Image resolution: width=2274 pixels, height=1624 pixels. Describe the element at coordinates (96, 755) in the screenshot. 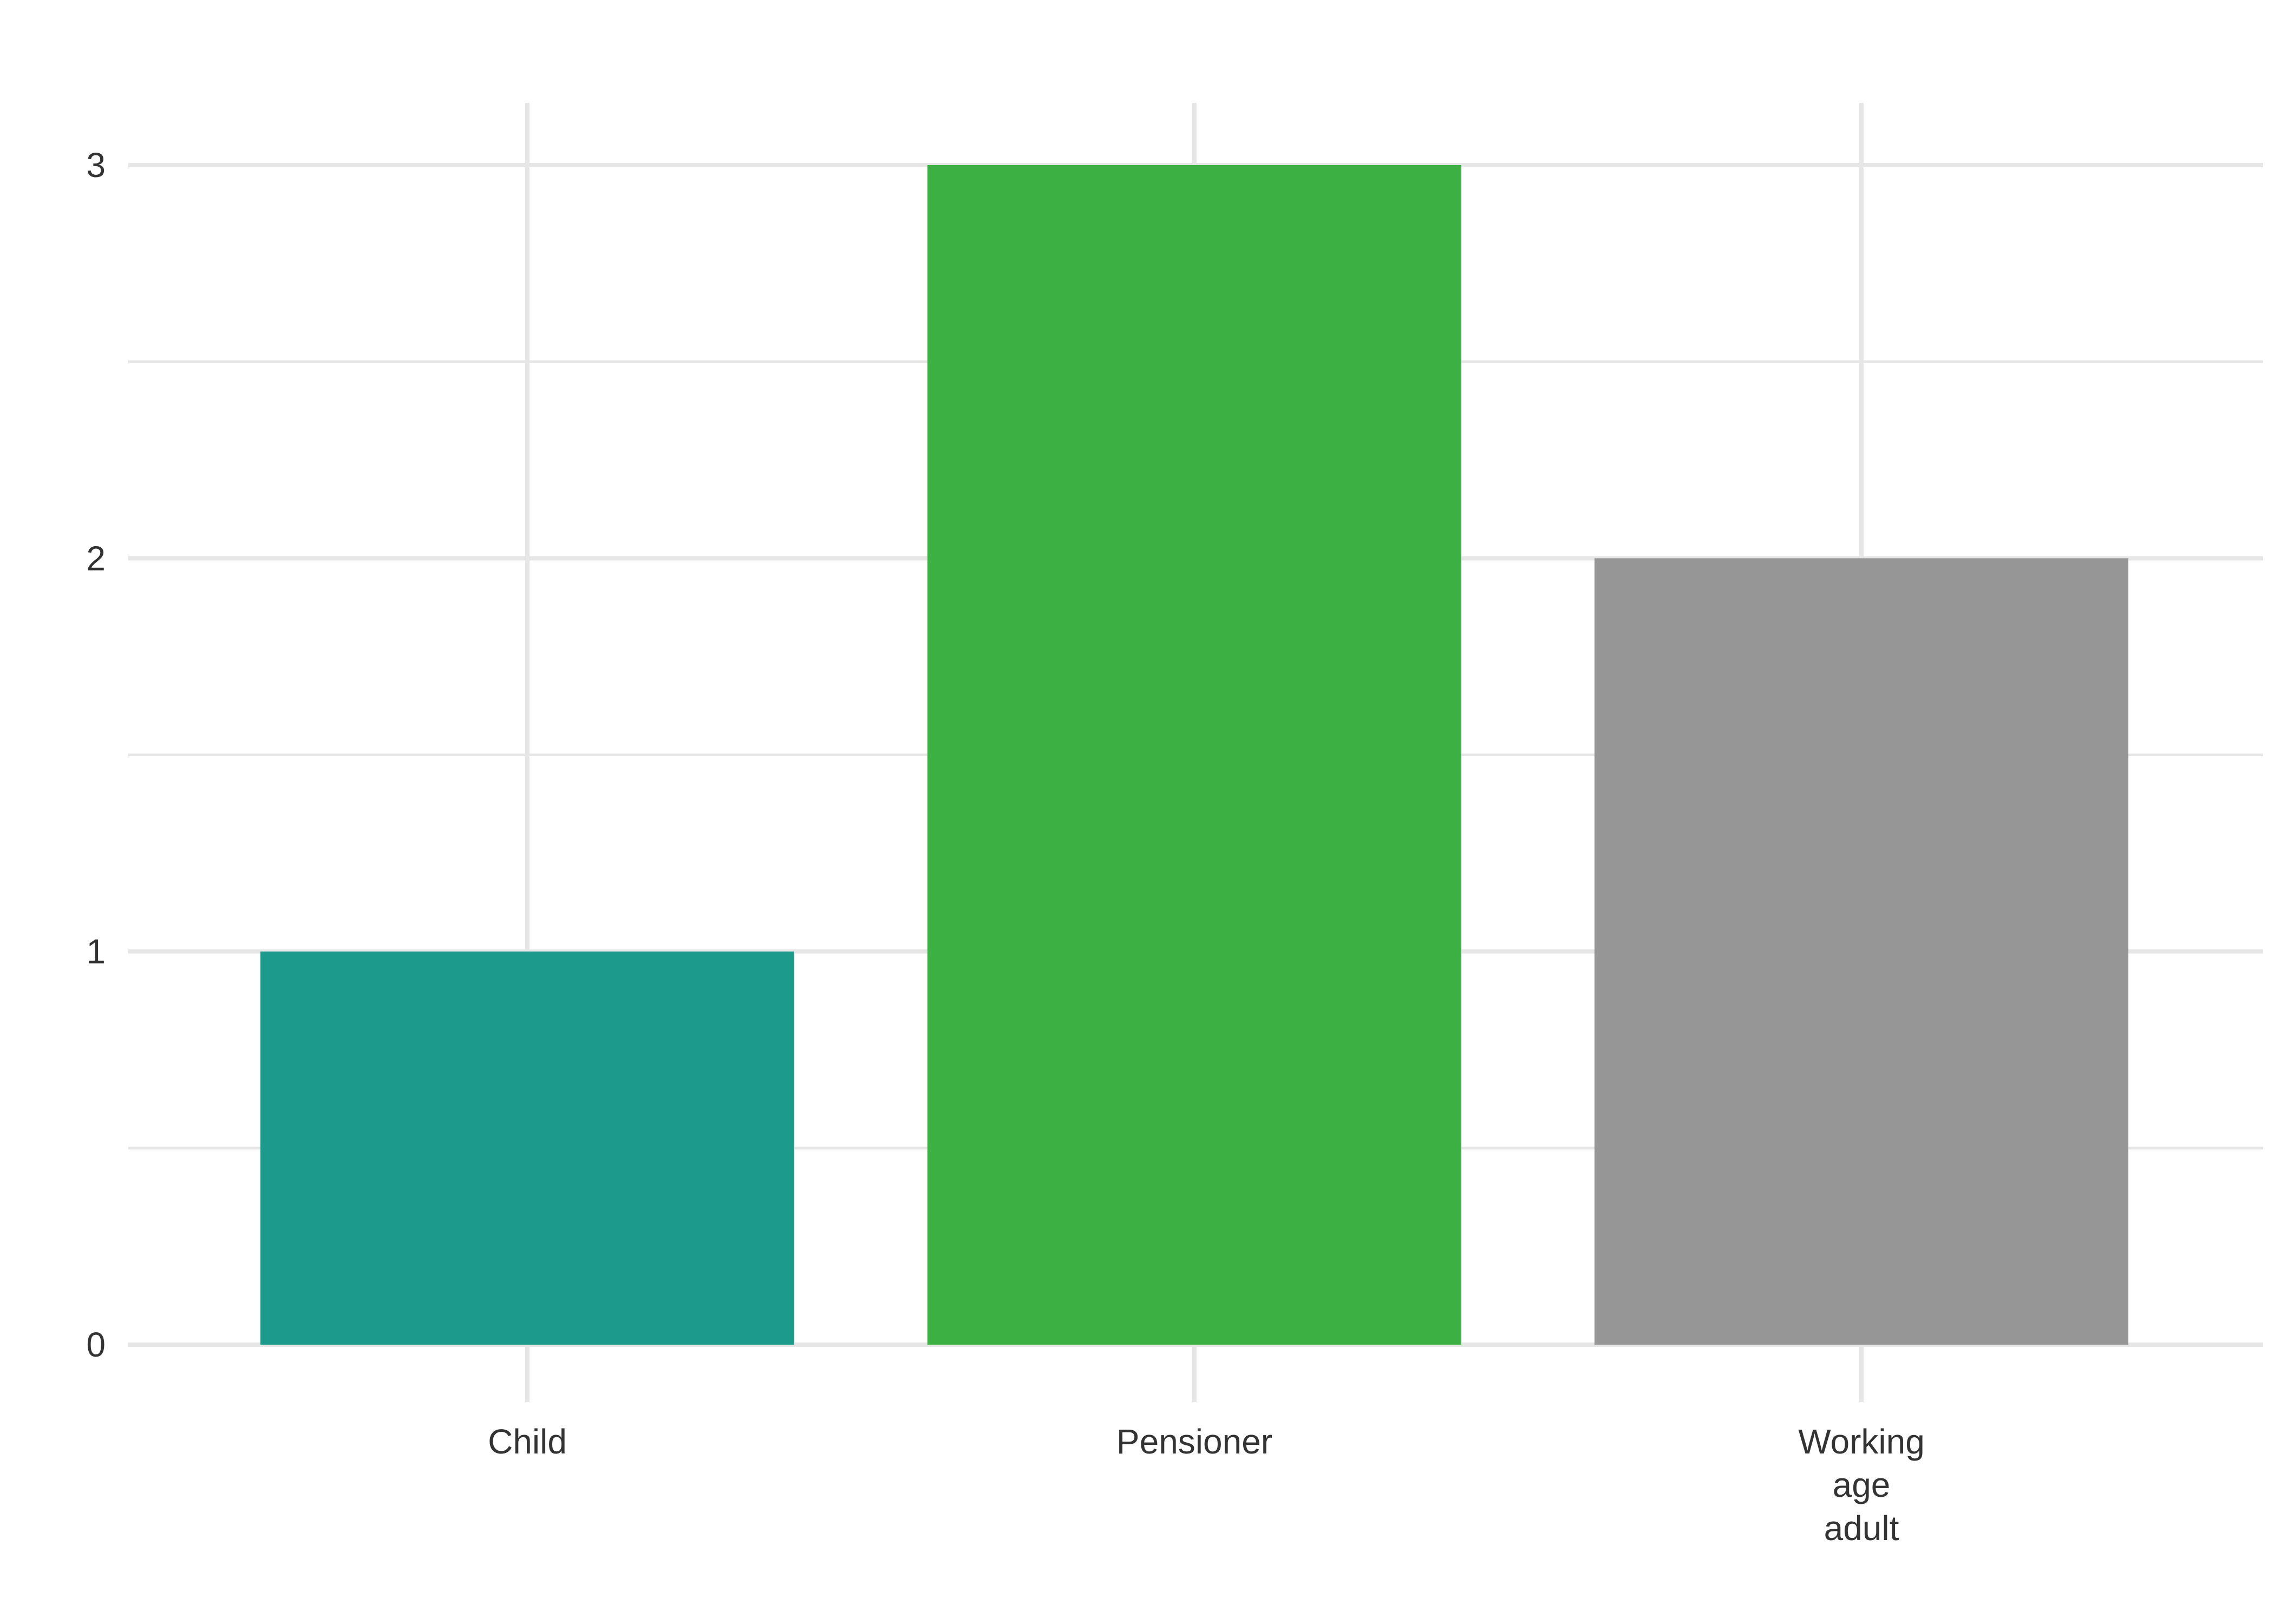

I see `y-axis-tick-labels: 0 1 2 3` at that location.